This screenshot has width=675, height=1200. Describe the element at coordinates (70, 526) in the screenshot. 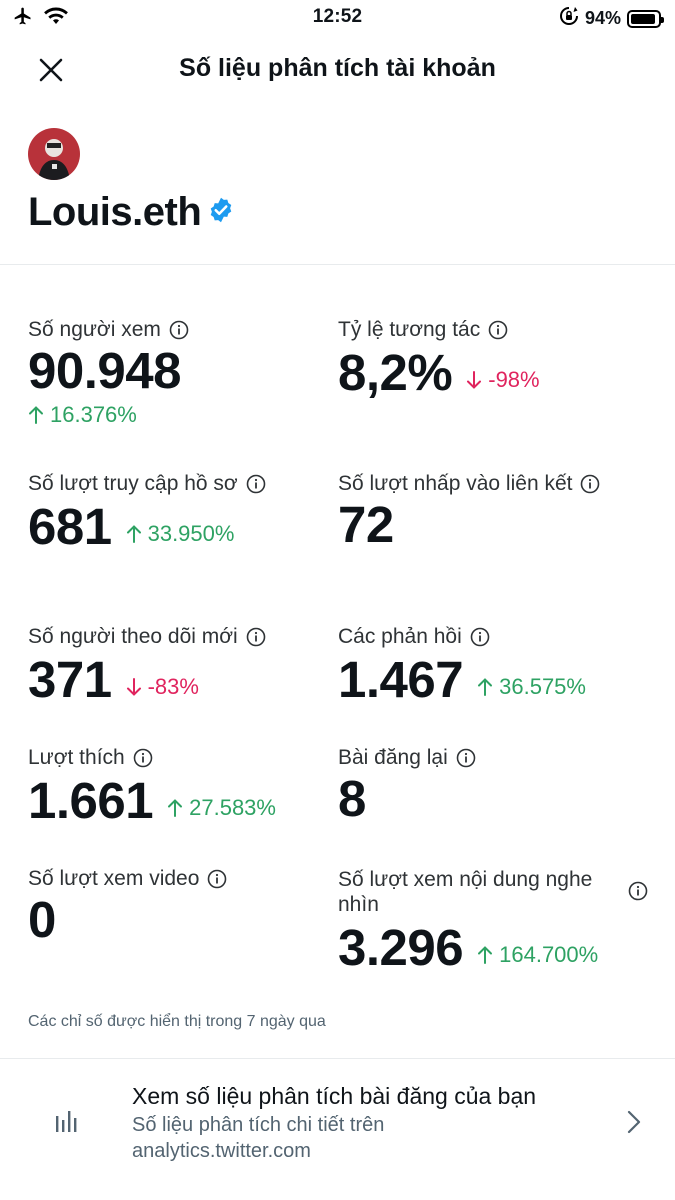

I see `metric-value: 681` at that location.